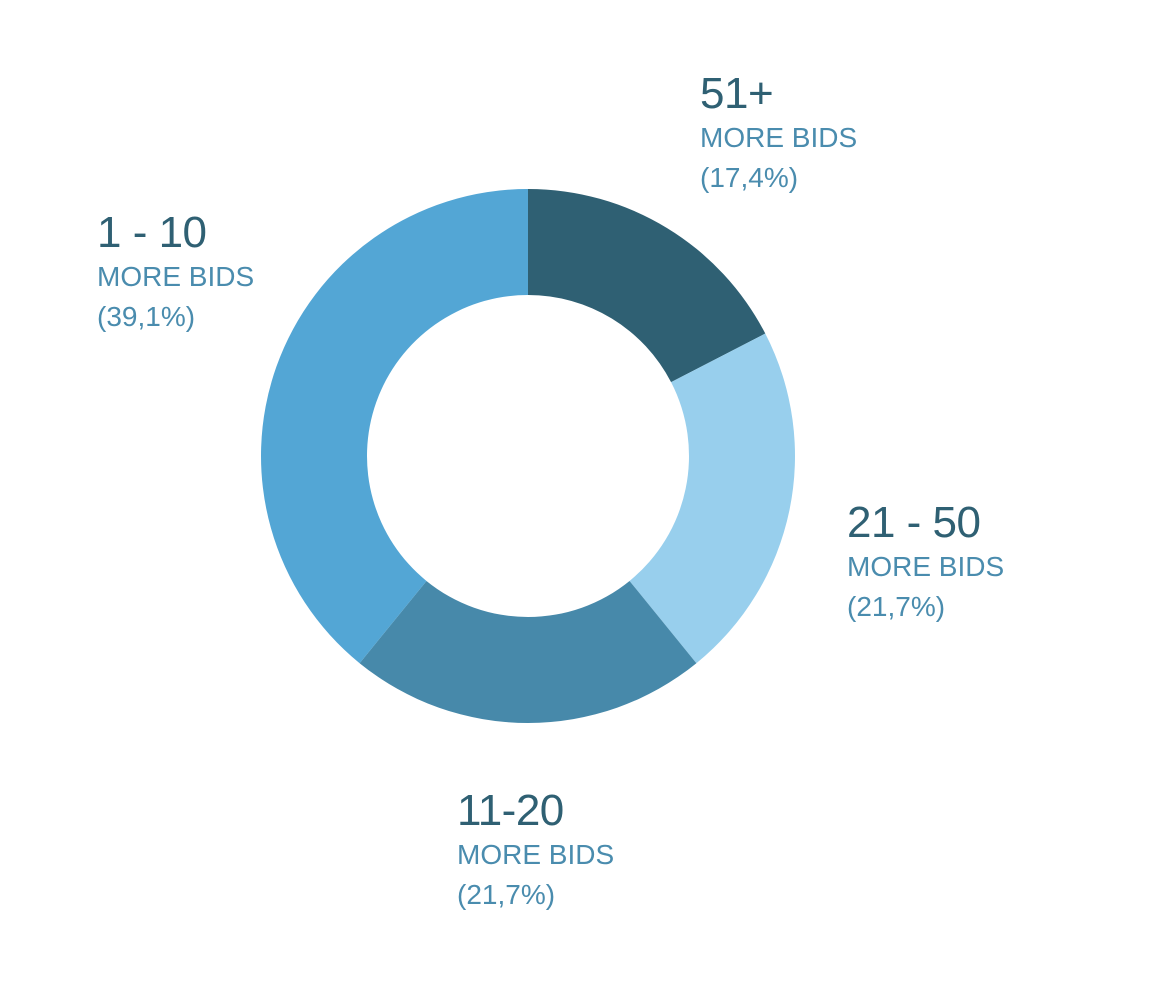 This screenshot has width=1158, height=982. Describe the element at coordinates (510, 810) in the screenshot. I see `slice-range-label: 11-20` at that location.